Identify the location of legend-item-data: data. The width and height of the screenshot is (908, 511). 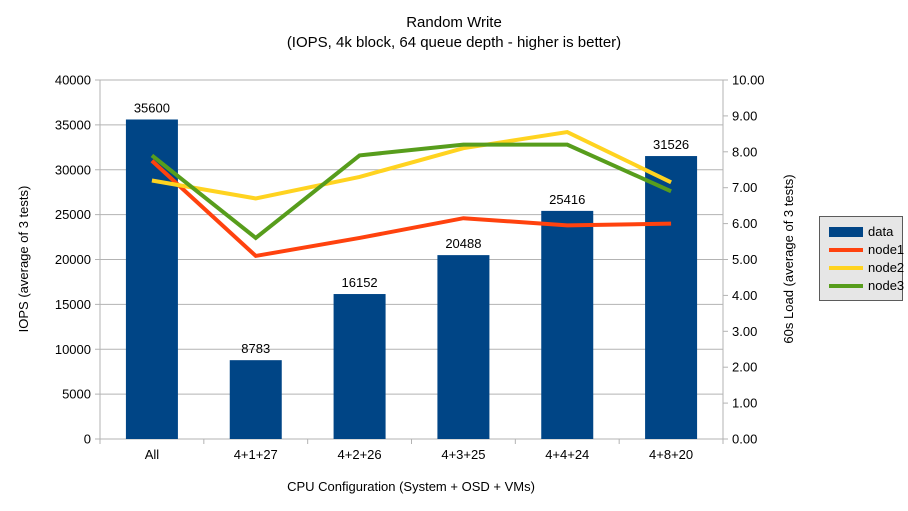
(861, 231).